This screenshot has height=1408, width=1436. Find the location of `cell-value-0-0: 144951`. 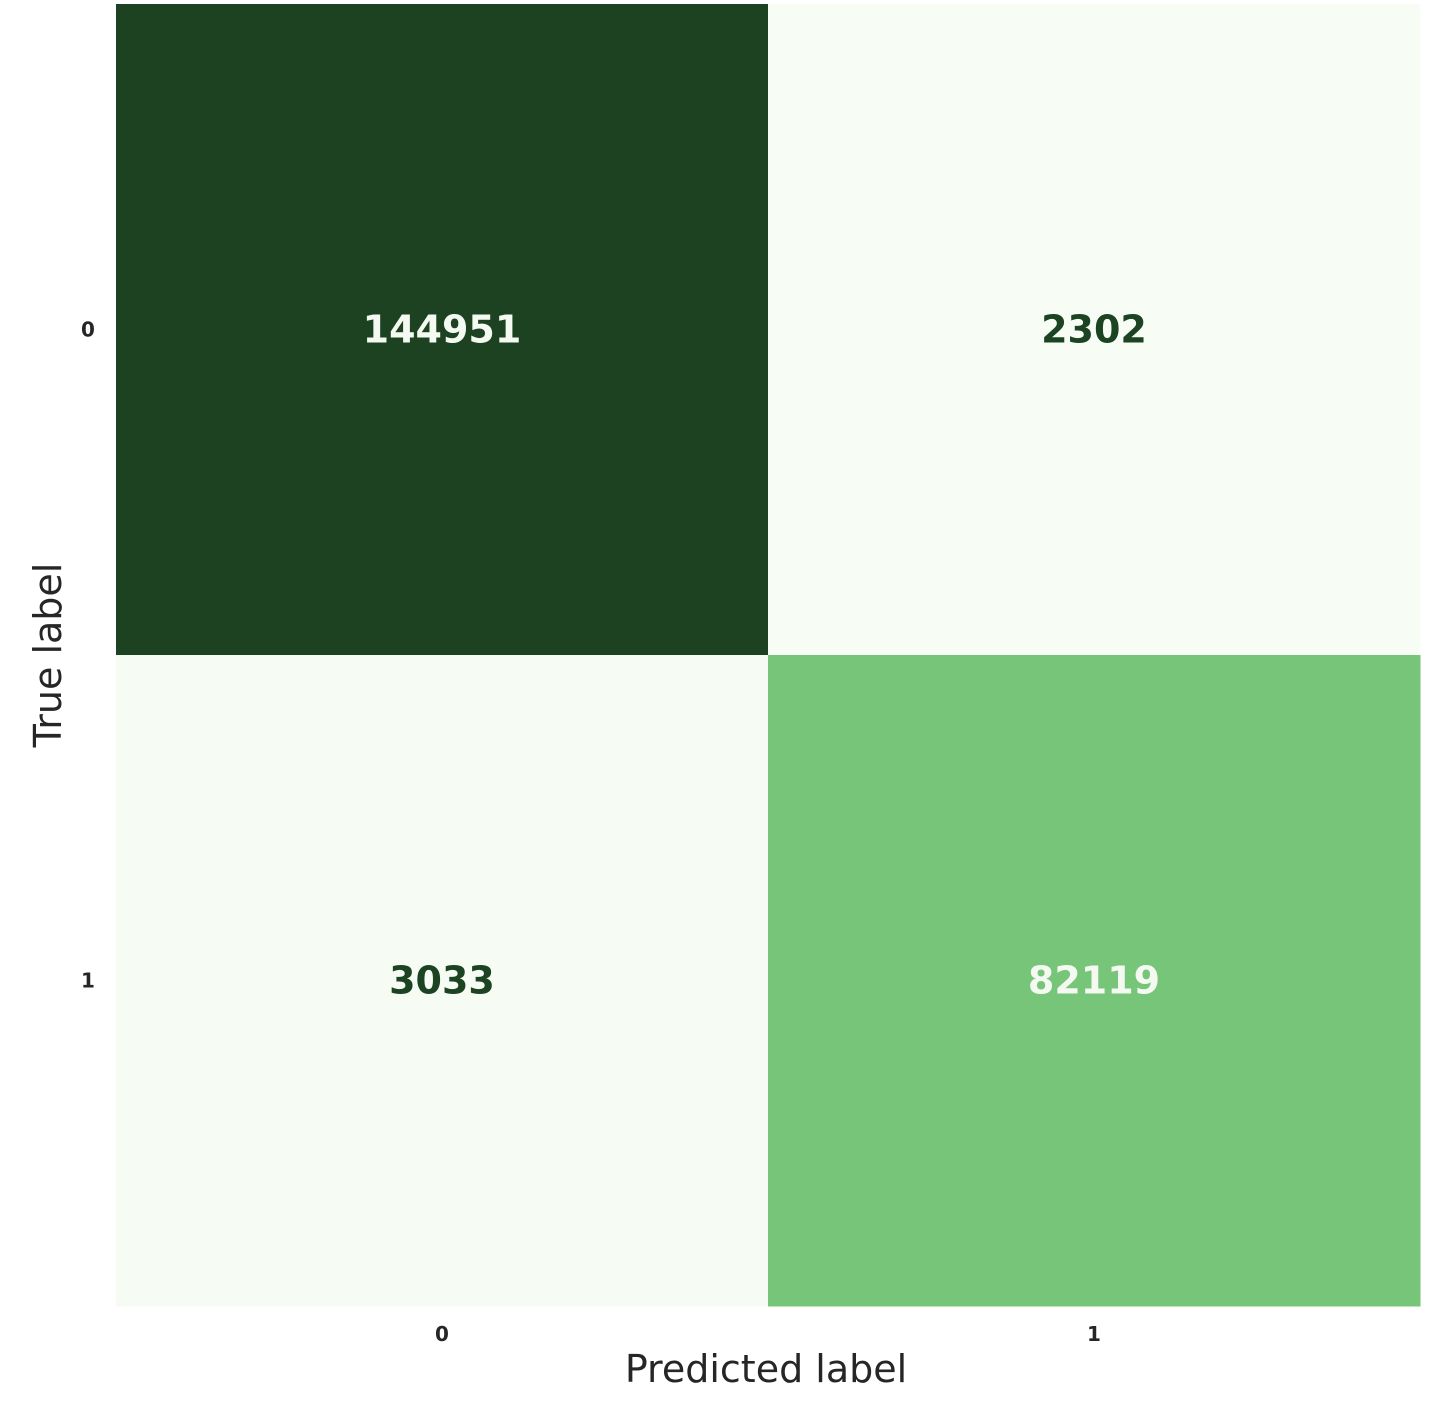

cell-value-0-0: 144951 is located at coordinates (442, 330).